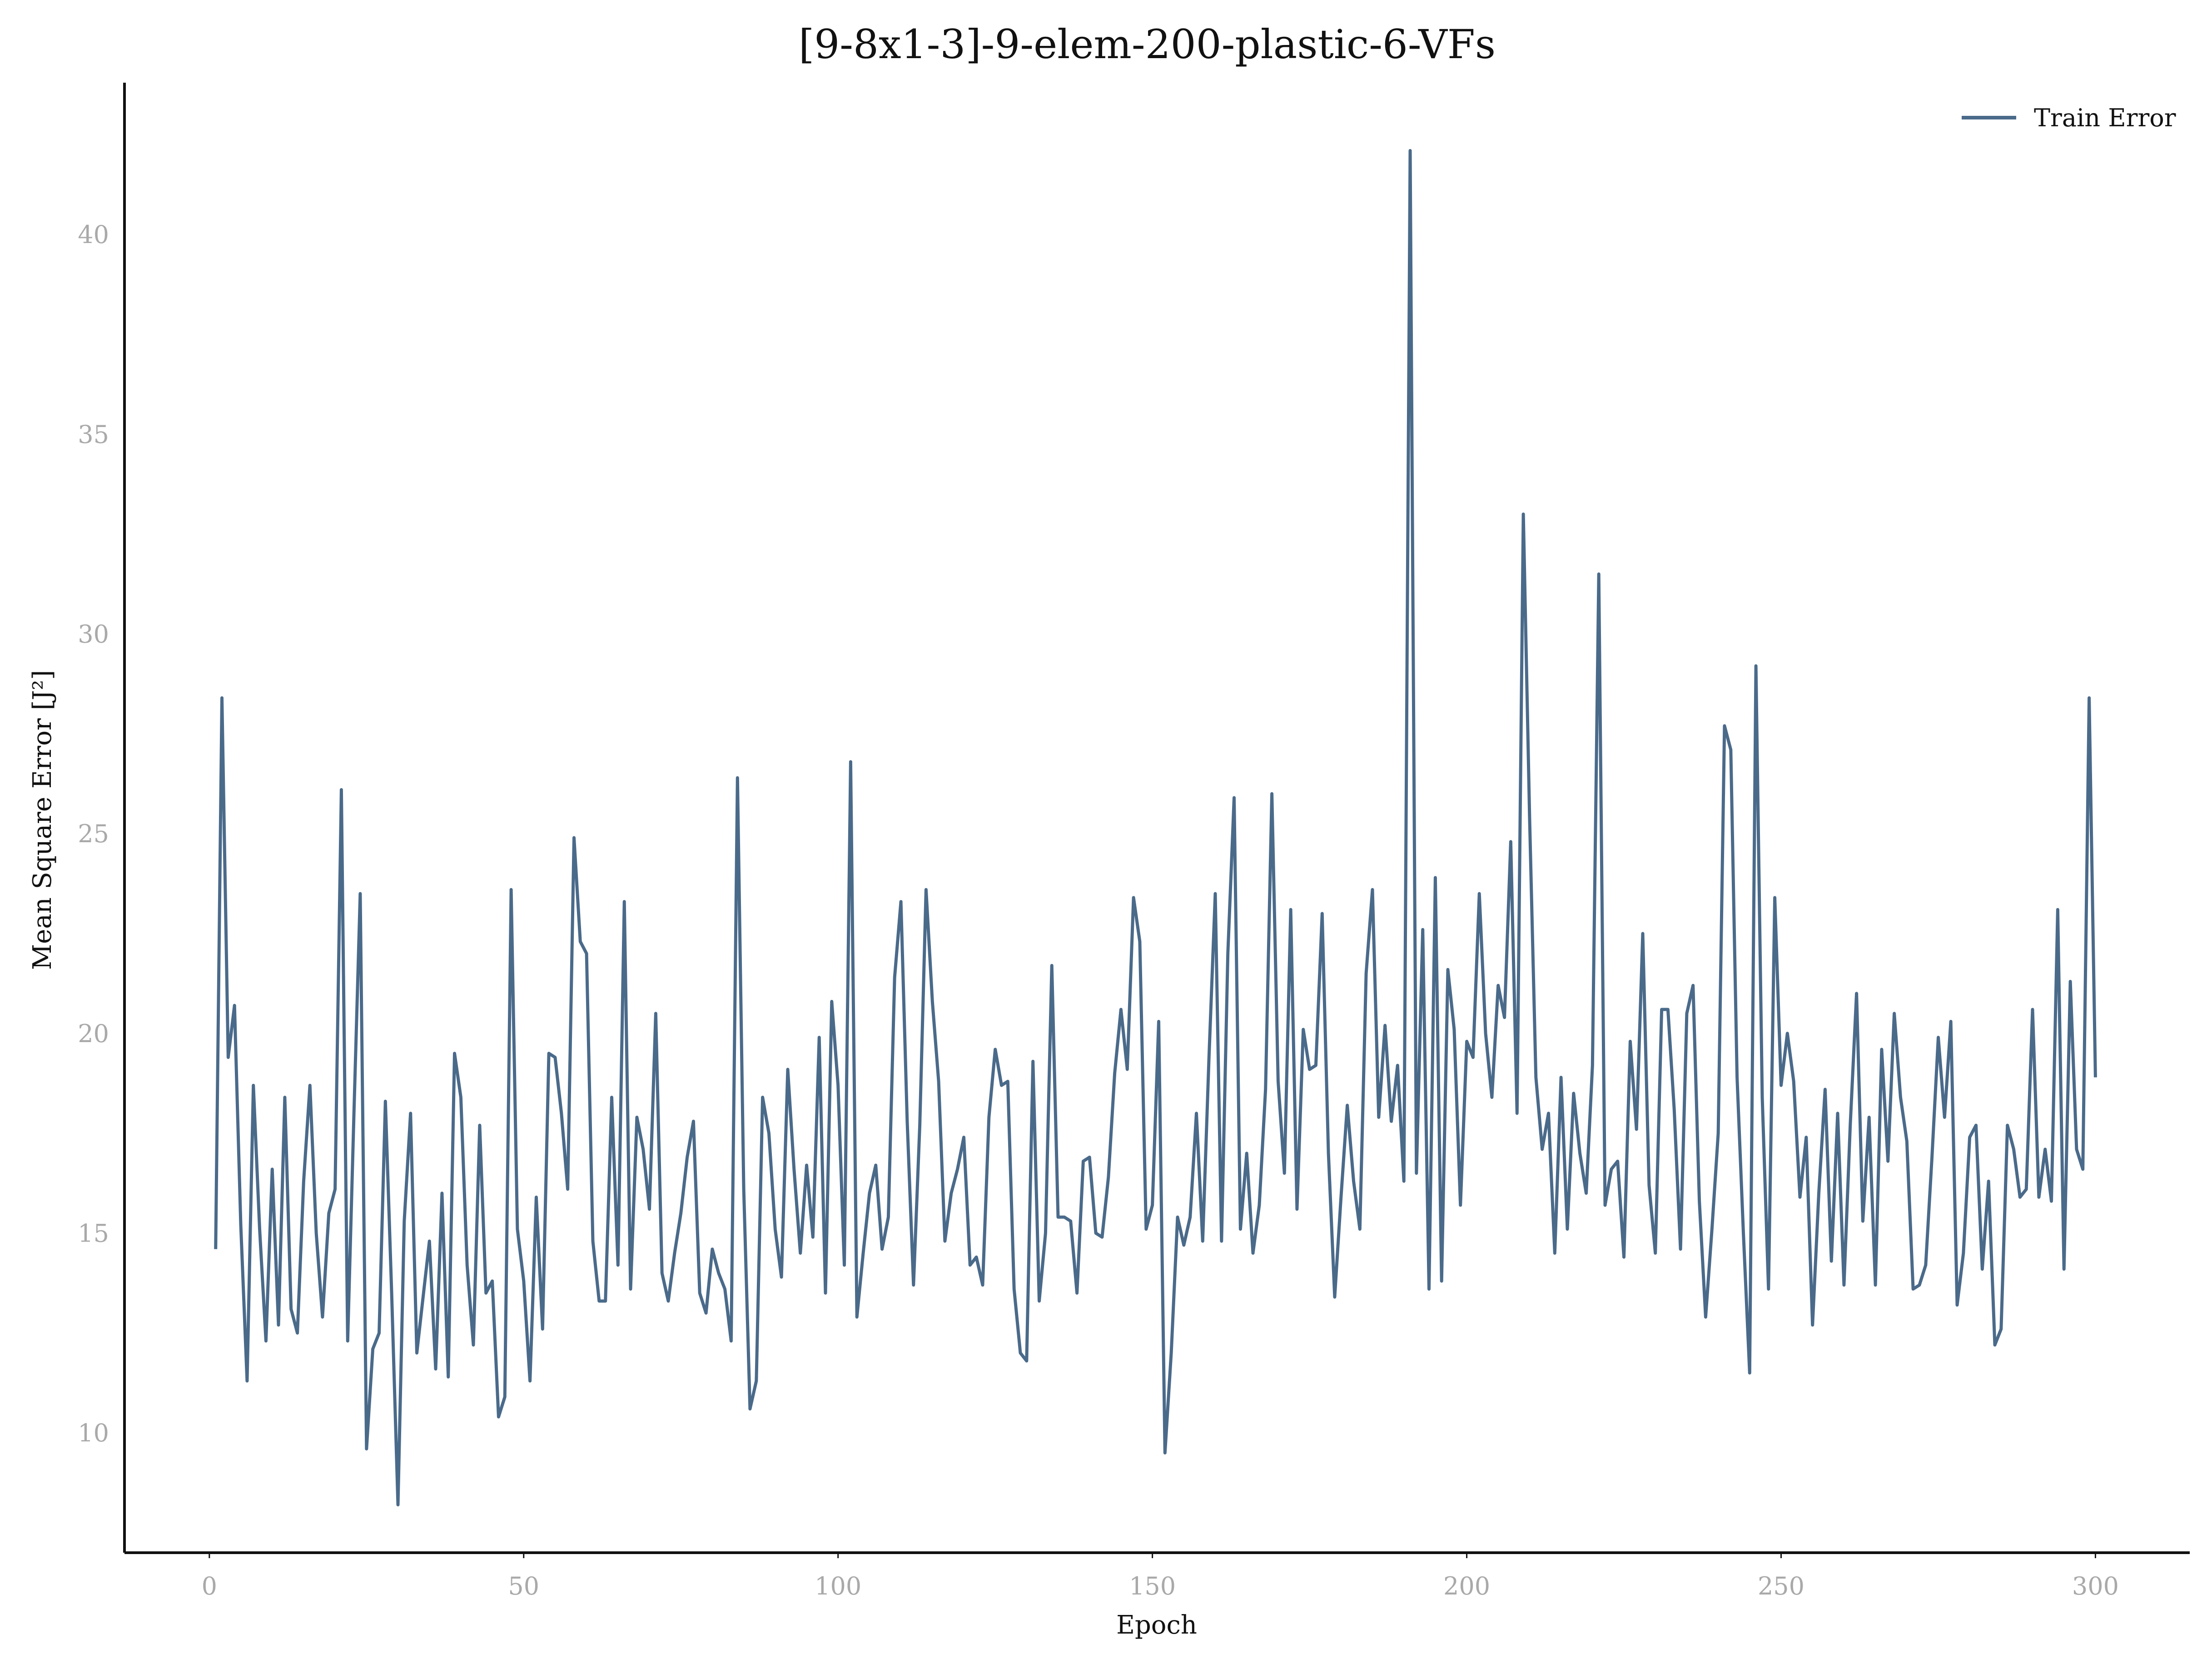 The width and height of the screenshot is (2212, 1669). I want to click on chart-title: [9-8x1-3]-9-elem-200-plastic-6-VFs, so click(1147, 44).